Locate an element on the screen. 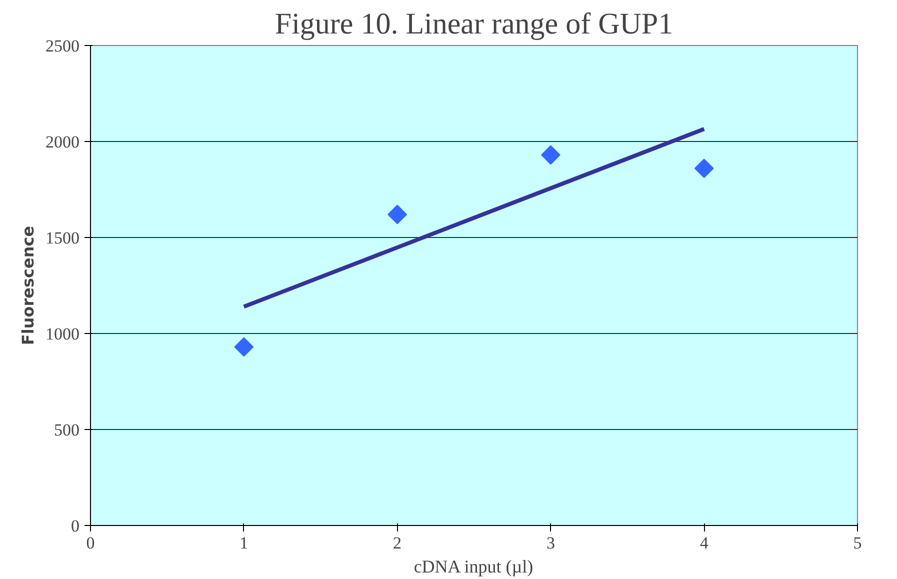  x-tick-label: 3 is located at coordinates (550, 543).